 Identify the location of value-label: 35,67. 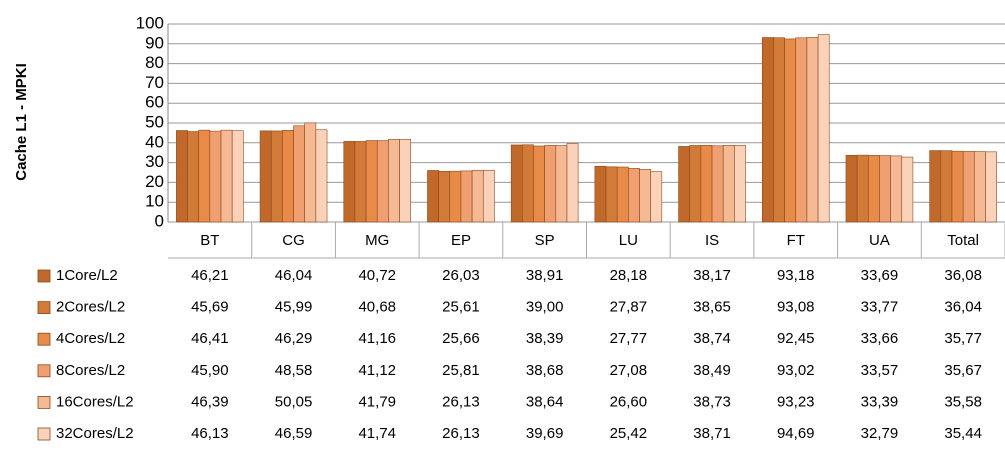
(963, 370).